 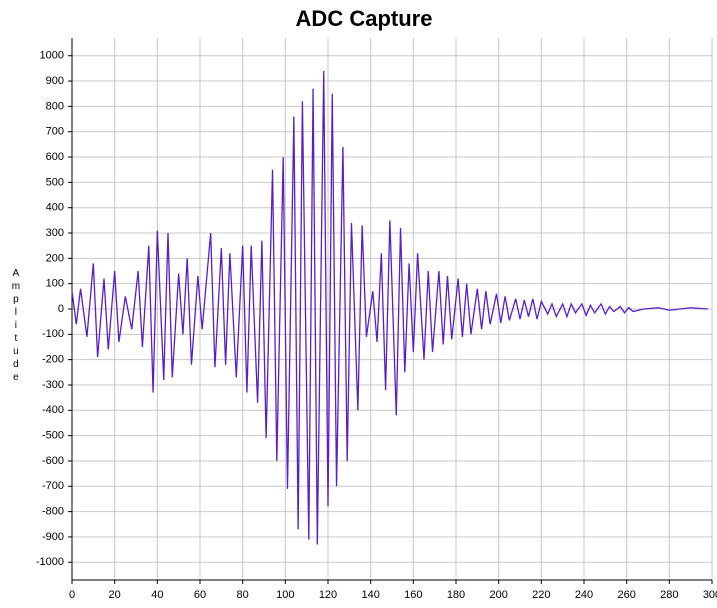 What do you see at coordinates (55, 157) in the screenshot?
I see `y-tick-label: 600` at bounding box center [55, 157].